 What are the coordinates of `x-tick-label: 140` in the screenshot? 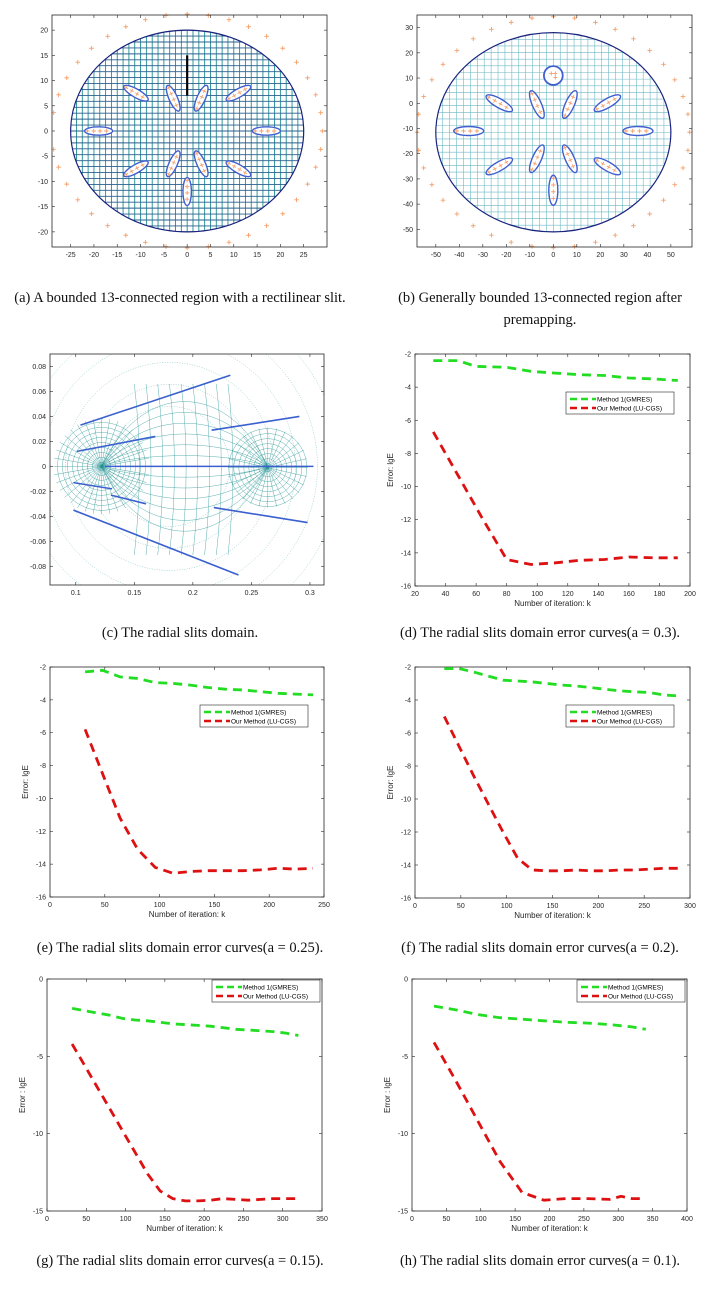 It's located at (598, 594).